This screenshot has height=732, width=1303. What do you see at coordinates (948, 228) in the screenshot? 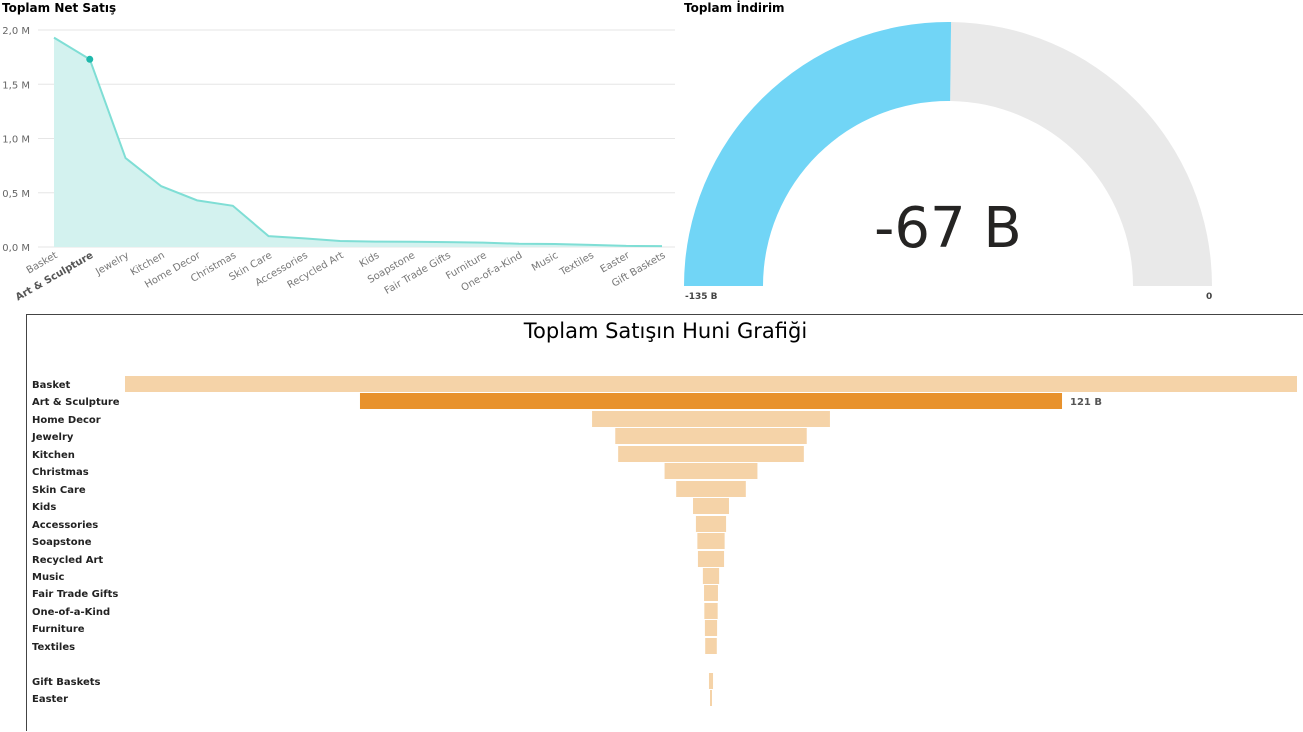
I see `gauge-value: -67 B` at bounding box center [948, 228].